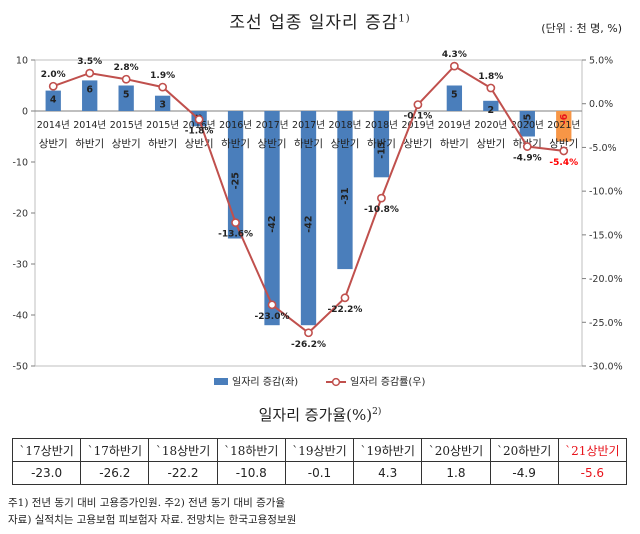  I want to click on line-value-label: 4.3%, so click(454, 55).